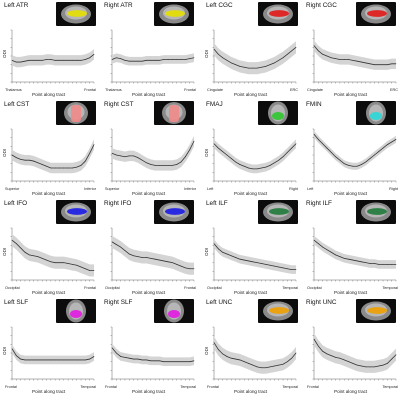  Describe the element at coordinates (214, 288) in the screenshot. I see `x-start-label: Occipital` at that location.